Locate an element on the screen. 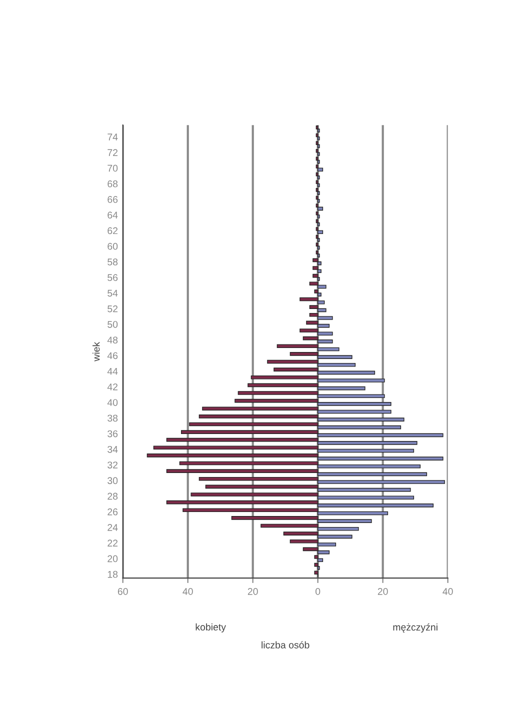 This screenshot has width=525, height=719. y-tick-label: 60 is located at coordinates (113, 246).